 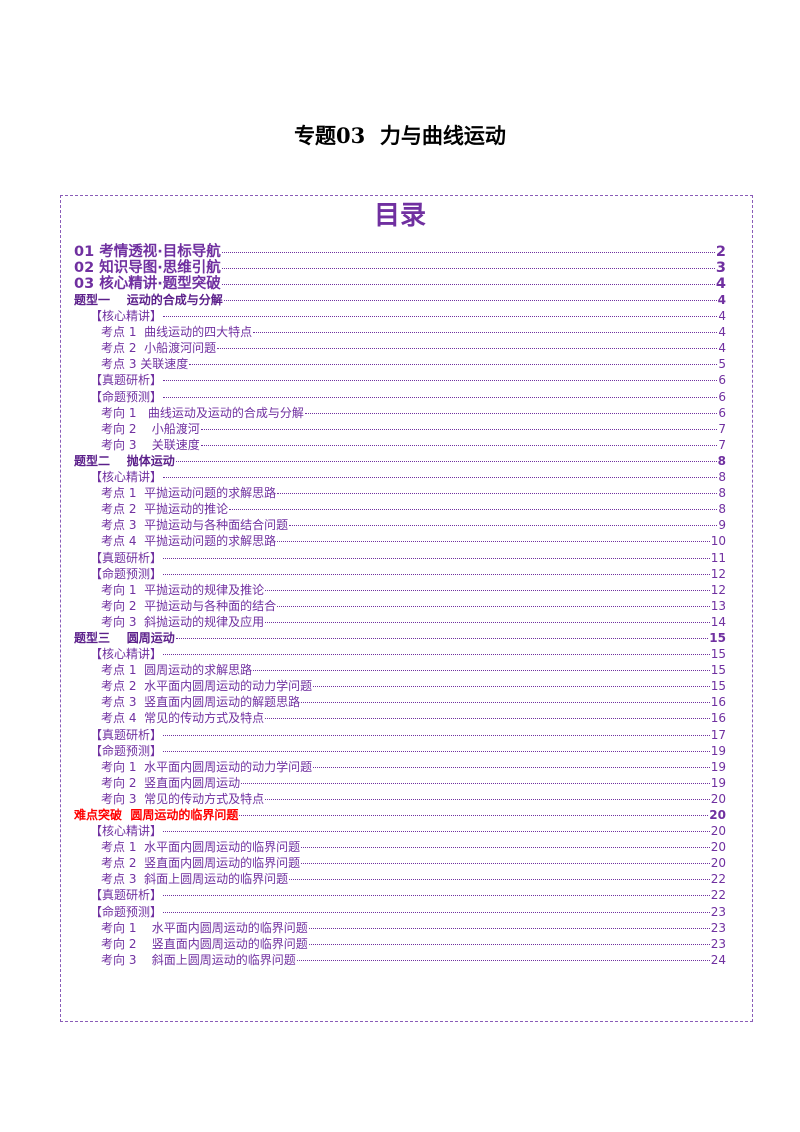 I want to click on toc-item: 考点 1 曲线运动的四大特点 4, so click(x=400, y=332).